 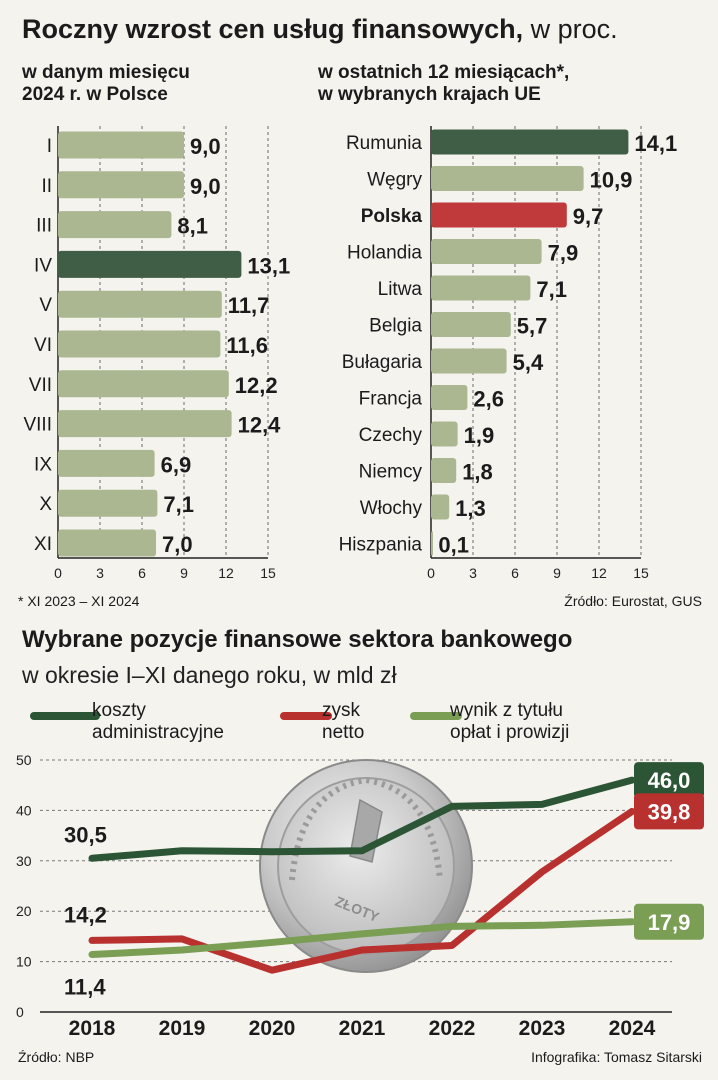 What do you see at coordinates (506, 710) in the screenshot?
I see `legend-label-line1: wynik z tytułu` at bounding box center [506, 710].